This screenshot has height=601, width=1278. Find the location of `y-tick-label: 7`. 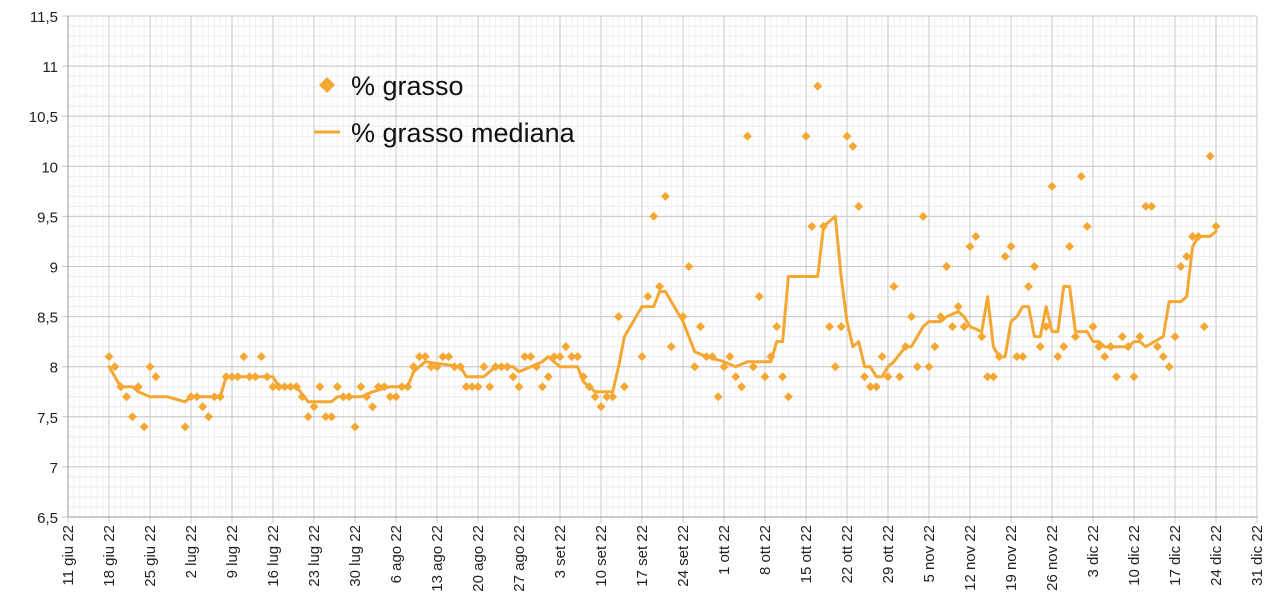

y-tick-label: 7 is located at coordinates (54, 468).